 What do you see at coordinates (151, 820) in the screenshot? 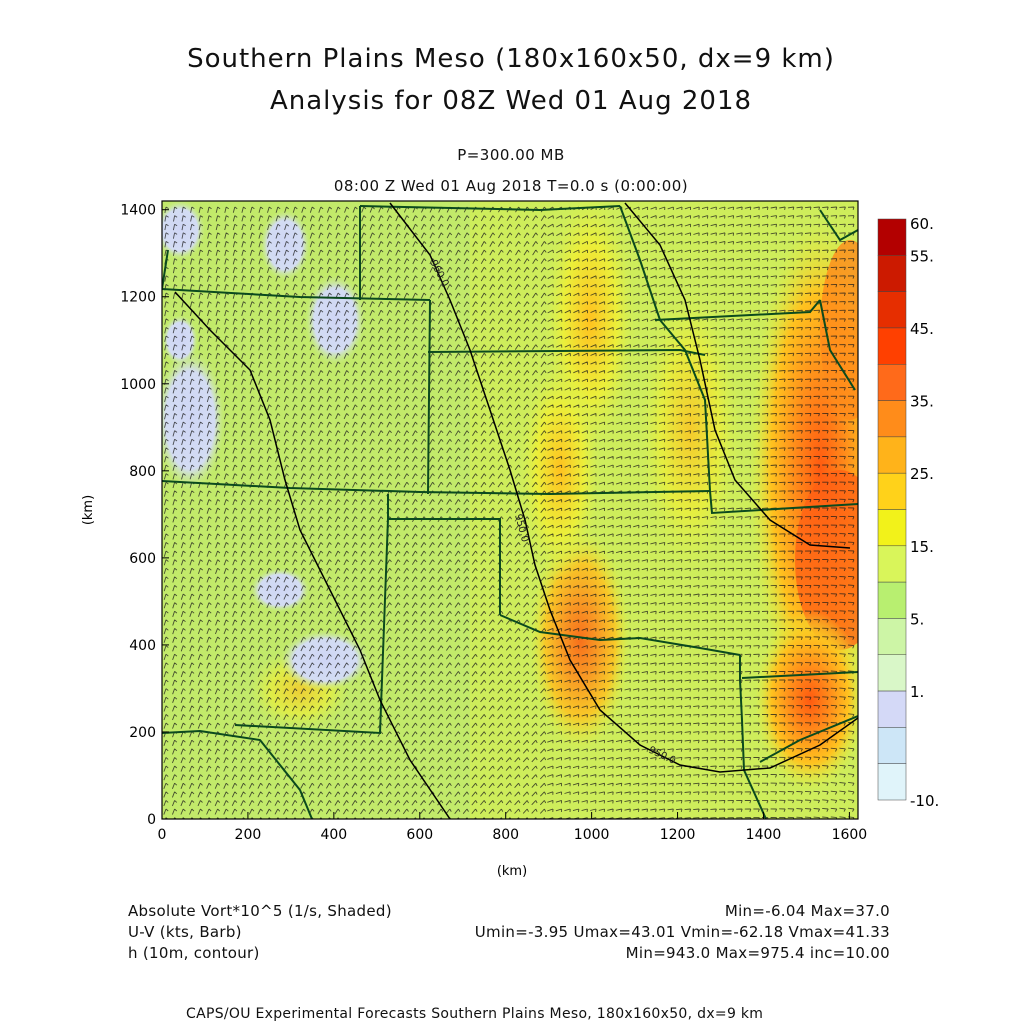
I see `y-tick-label: 0` at bounding box center [151, 820].